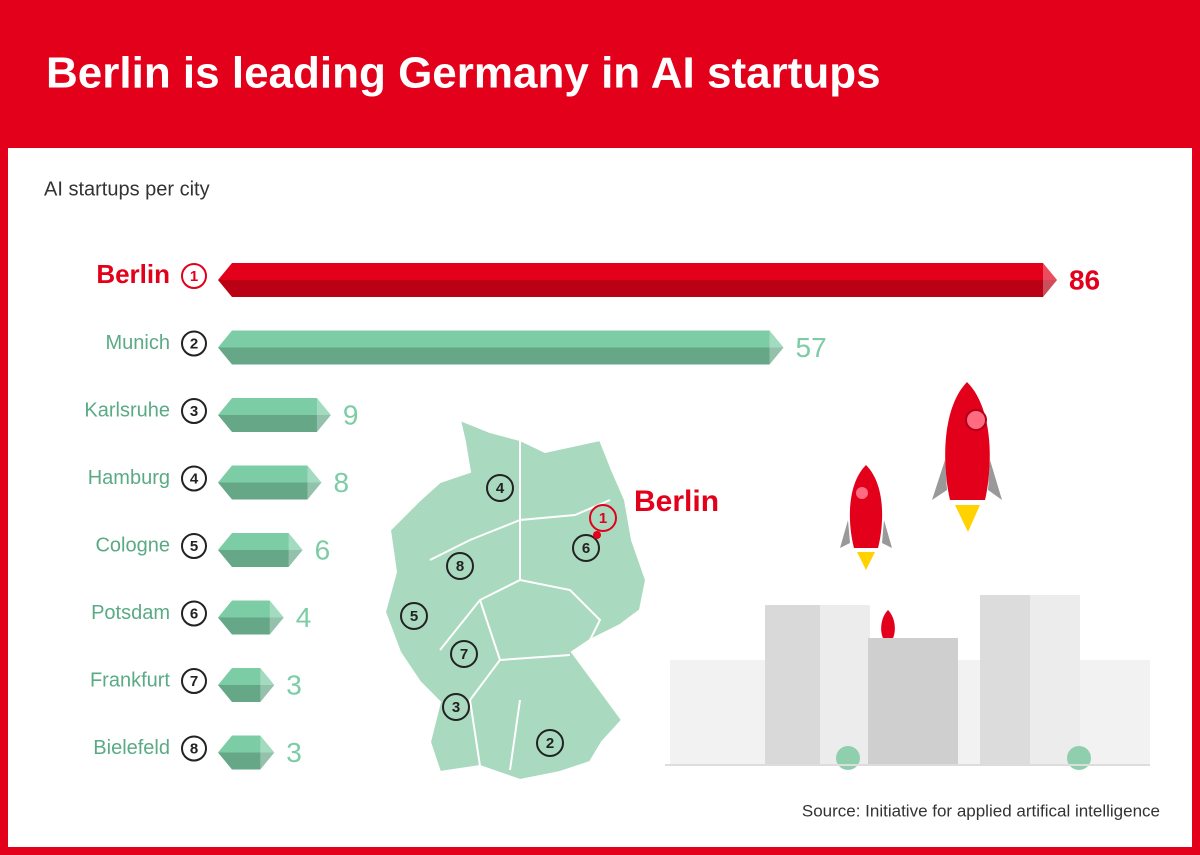  I want to click on value-label: 8, so click(341, 482).